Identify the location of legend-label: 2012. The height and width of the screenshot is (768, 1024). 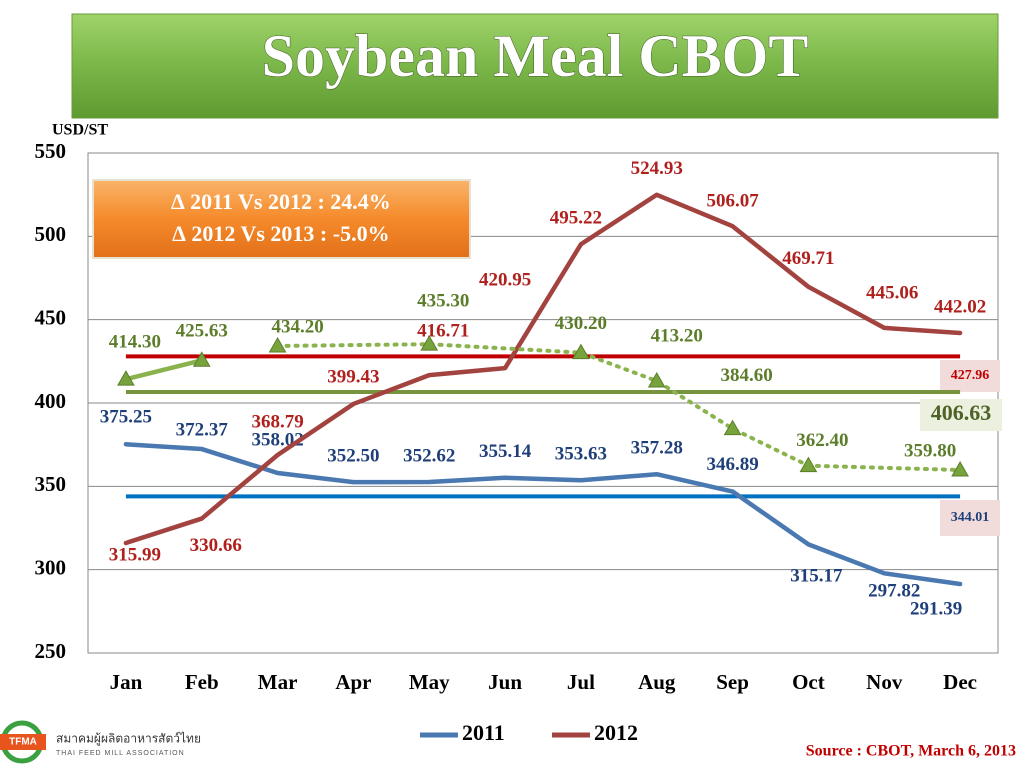
(616, 732).